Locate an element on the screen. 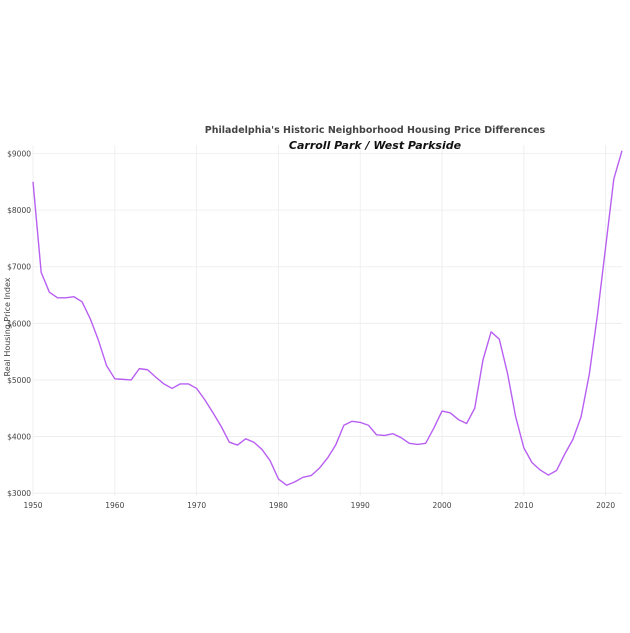 The height and width of the screenshot is (633, 630). y-tick-label: $3000 is located at coordinates (19, 493).